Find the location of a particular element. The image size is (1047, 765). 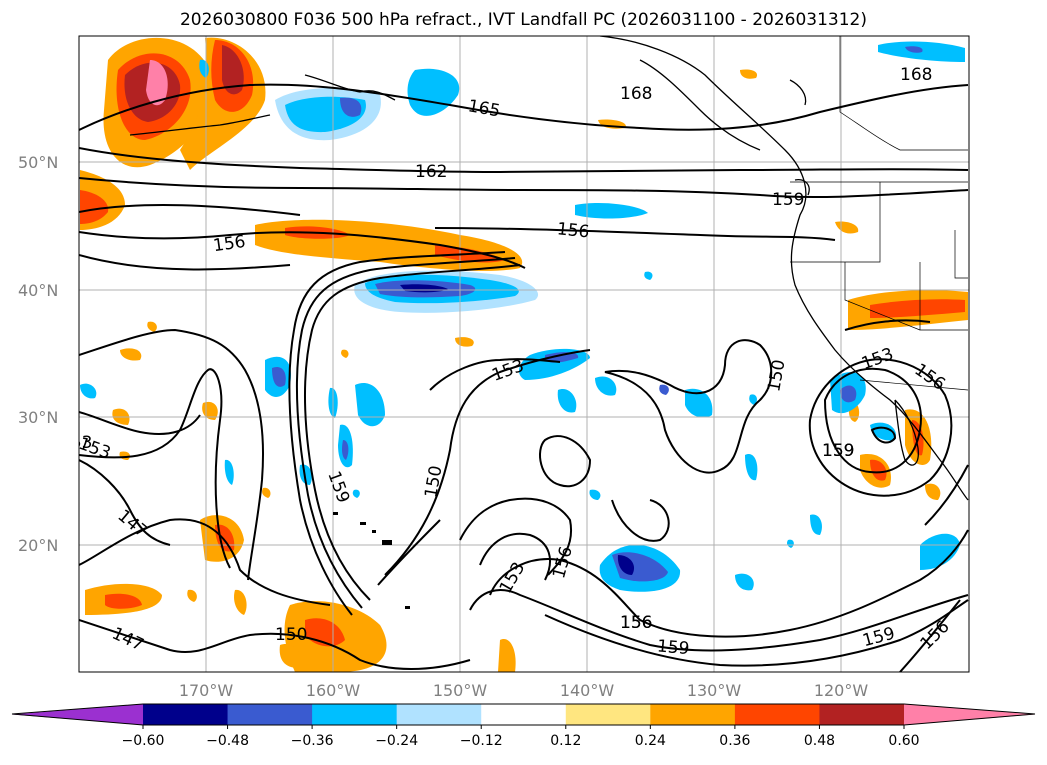

contour-label: 153 is located at coordinates (76, 443).